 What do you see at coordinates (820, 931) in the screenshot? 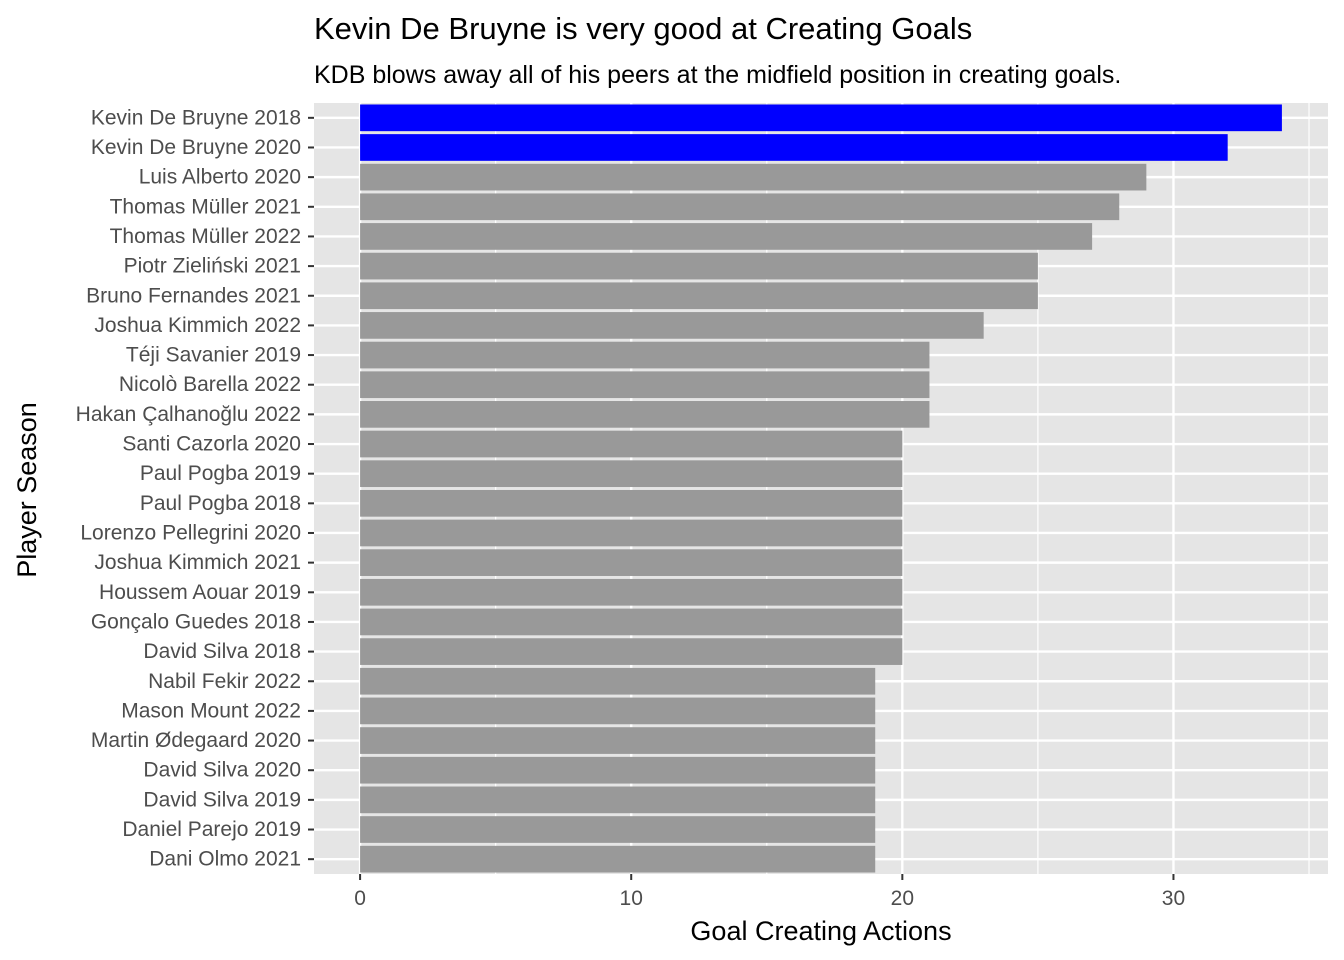
I see `x-axis-label: Goal Creating Actions` at bounding box center [820, 931].